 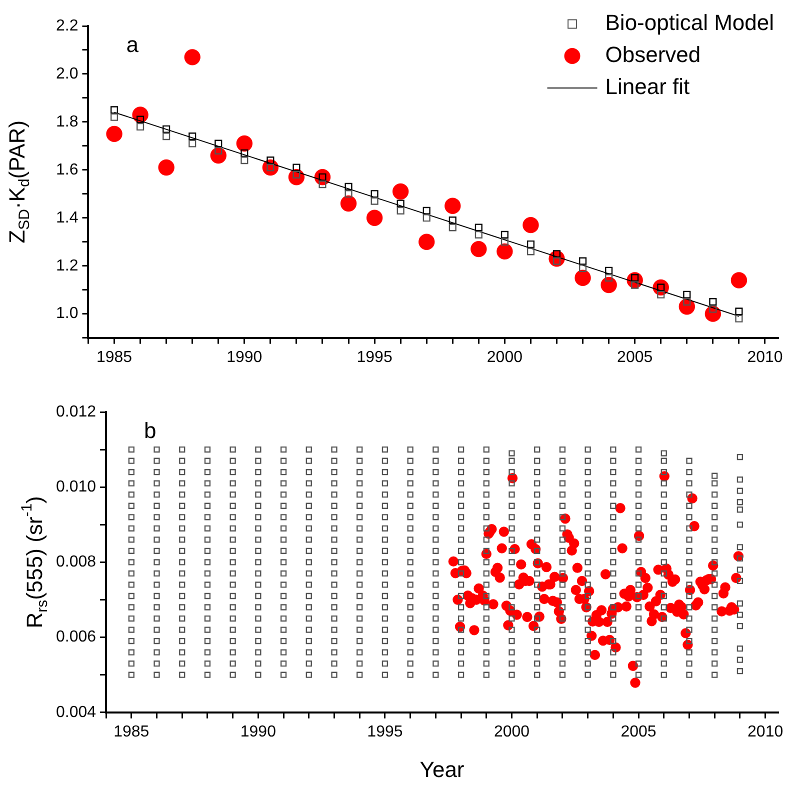 What do you see at coordinates (76, 411) in the screenshot?
I see `y-tick-label: 0.012` at bounding box center [76, 411].